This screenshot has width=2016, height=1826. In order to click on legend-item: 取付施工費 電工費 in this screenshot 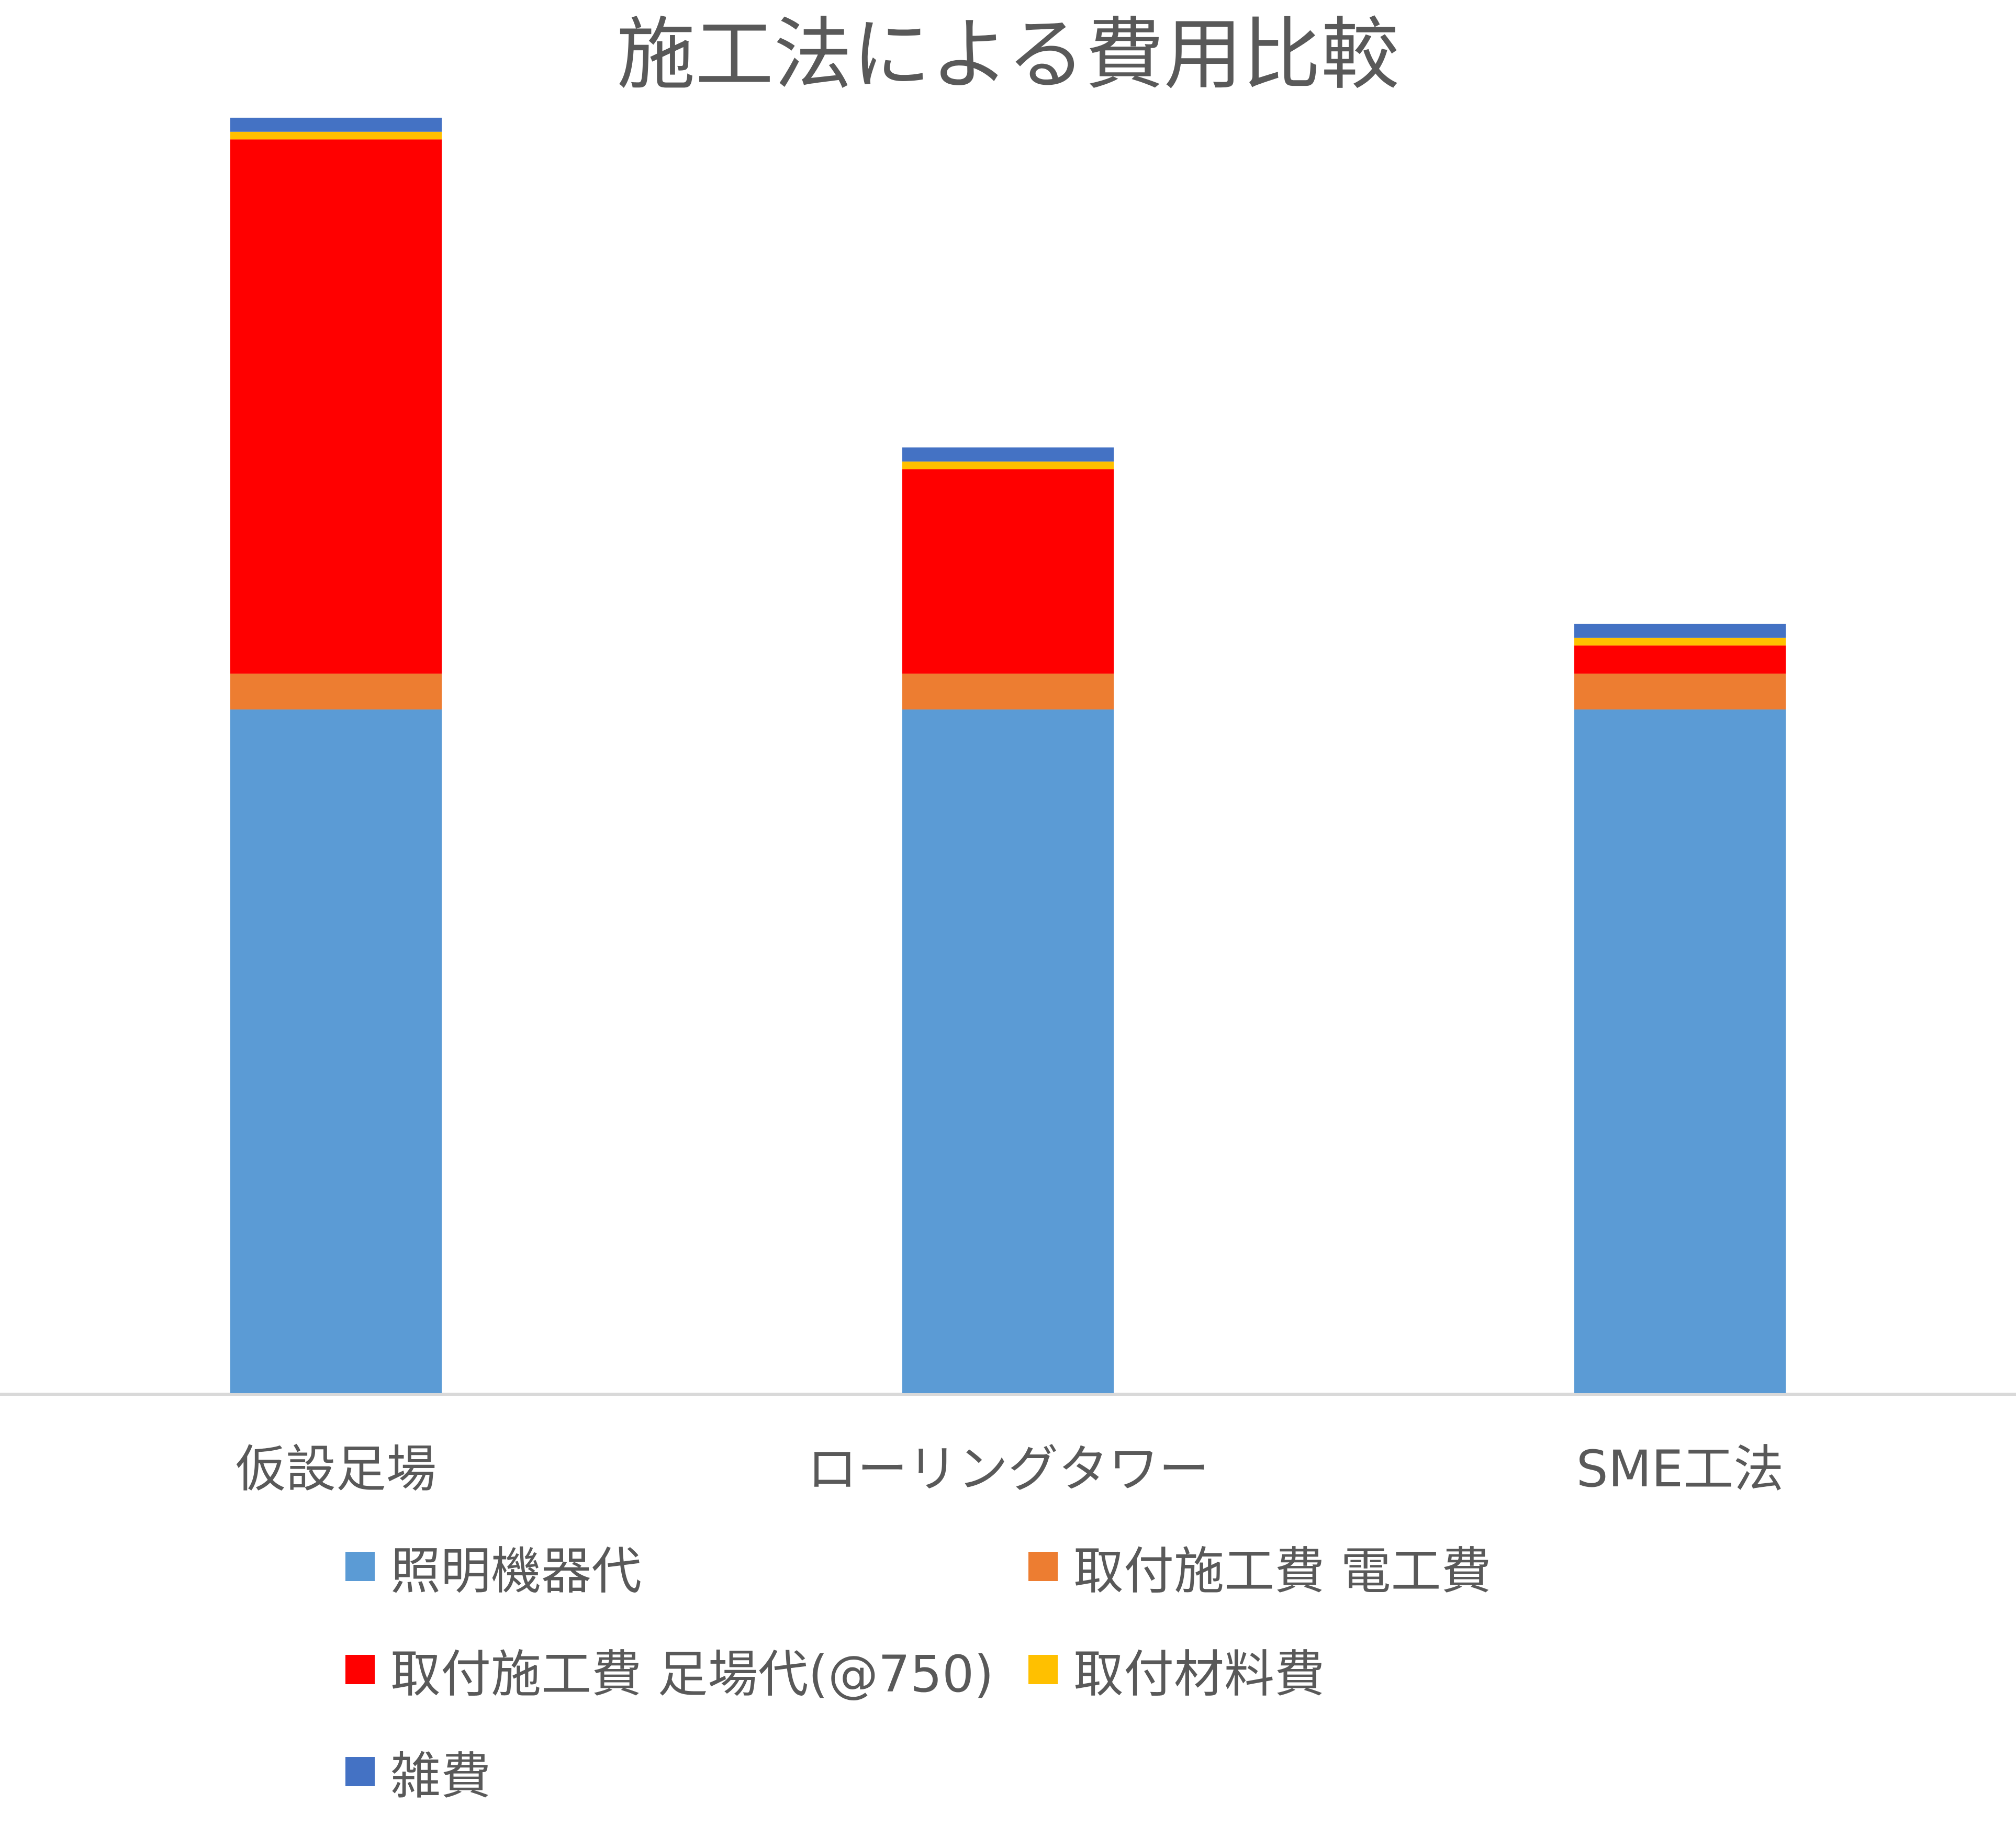, I will do `click(1260, 1569)`.